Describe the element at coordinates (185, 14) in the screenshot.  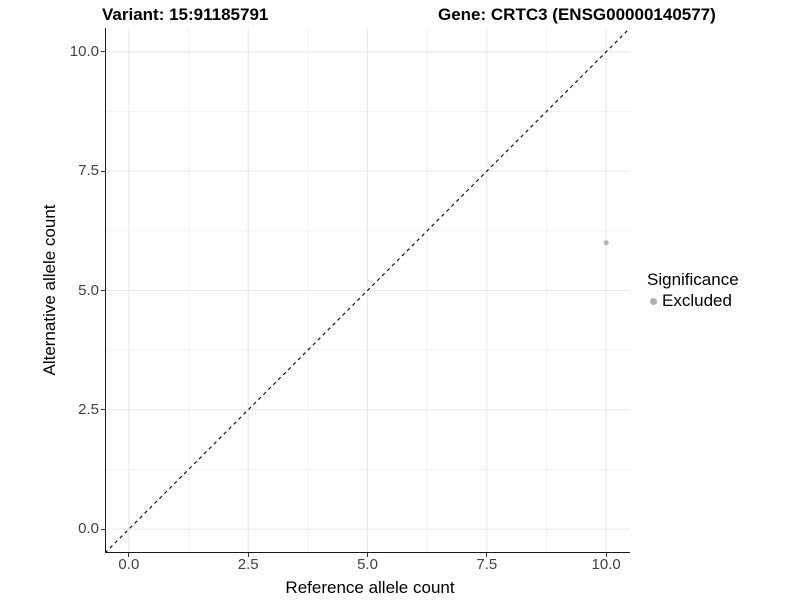
I see `plot-title-variant: Variant: 15:91185791` at that location.